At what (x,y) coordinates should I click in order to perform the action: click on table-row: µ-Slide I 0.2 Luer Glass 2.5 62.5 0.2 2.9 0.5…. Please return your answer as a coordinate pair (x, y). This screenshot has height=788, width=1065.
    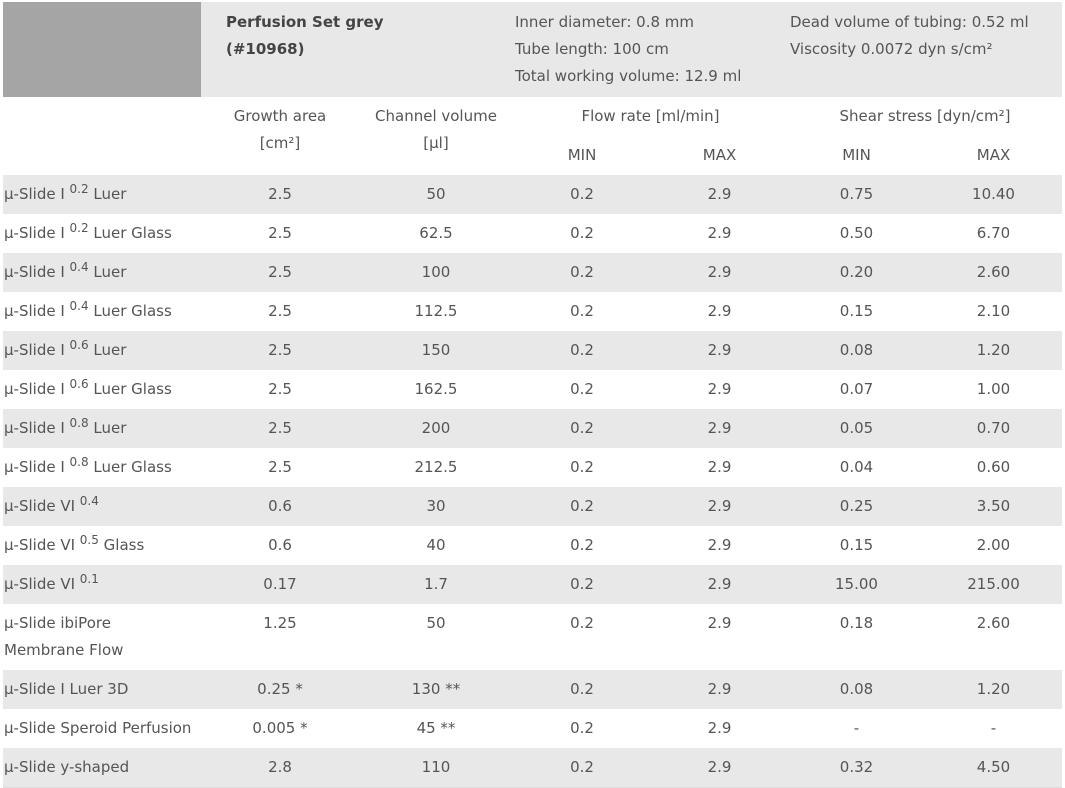
    Looking at the image, I should click on (532, 233).